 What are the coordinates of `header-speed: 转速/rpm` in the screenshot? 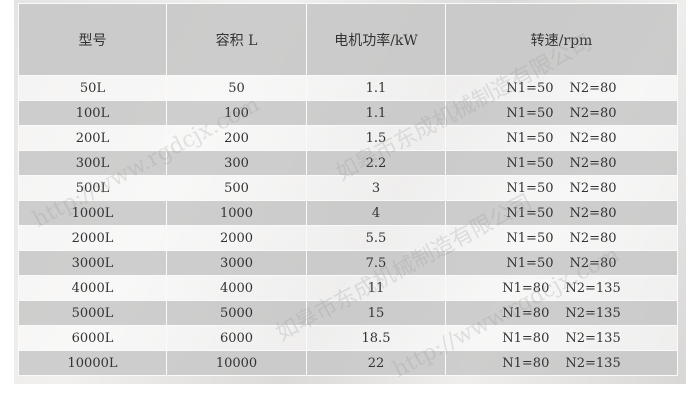 It's located at (561, 39).